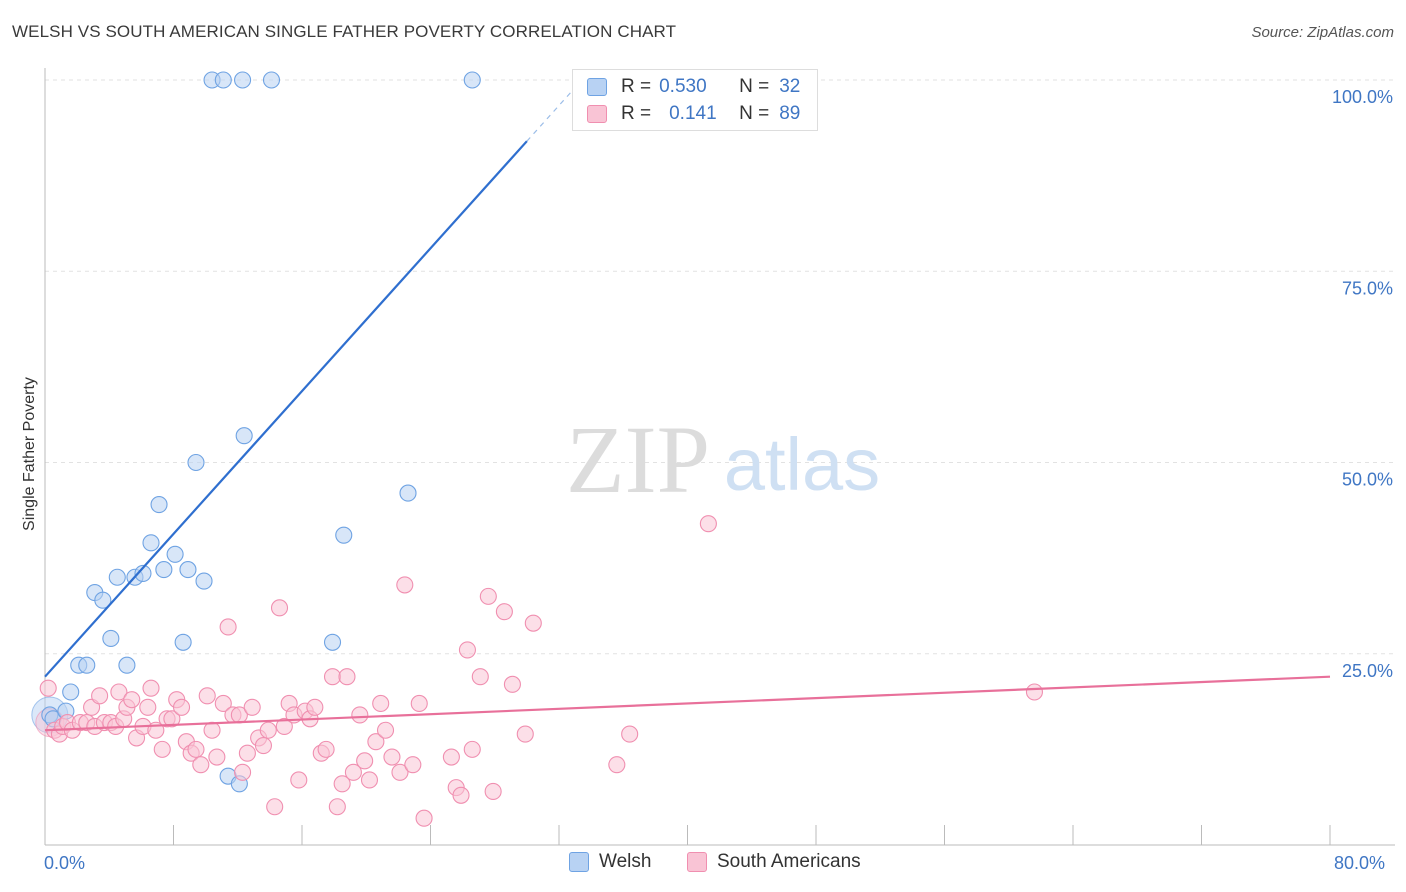 The image size is (1406, 892). What do you see at coordinates (683, 86) in the screenshot?
I see `welsh-r-value: 0.530` at bounding box center [683, 86].